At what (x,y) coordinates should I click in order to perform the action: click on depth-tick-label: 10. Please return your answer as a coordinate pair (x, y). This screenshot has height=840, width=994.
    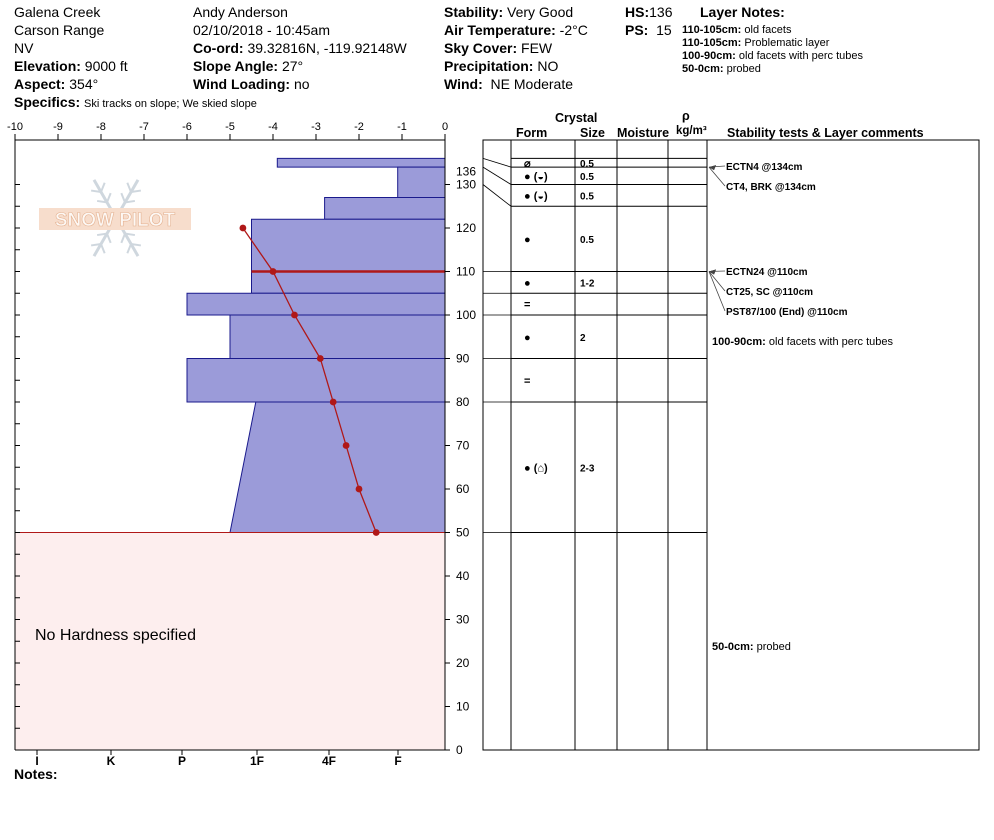
    Looking at the image, I should click on (463, 707).